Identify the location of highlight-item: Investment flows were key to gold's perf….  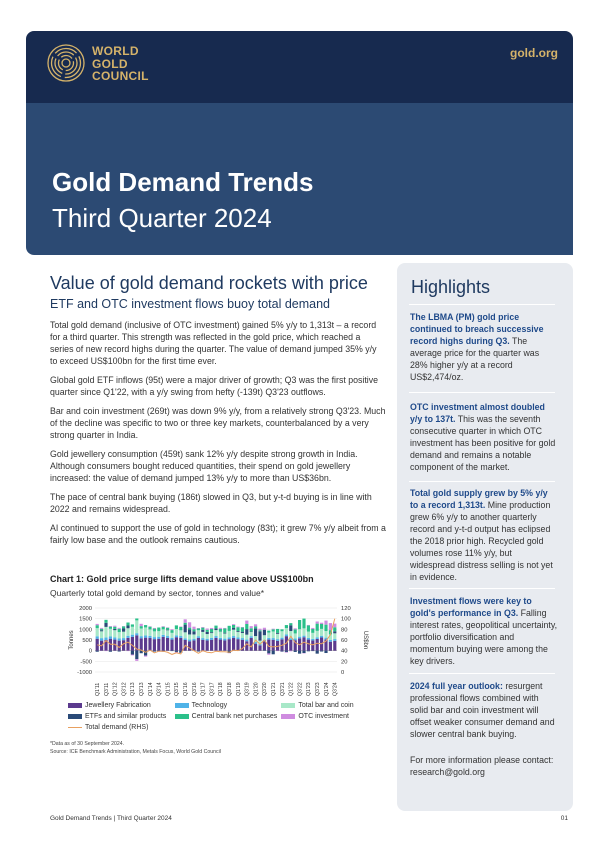
(484, 631).